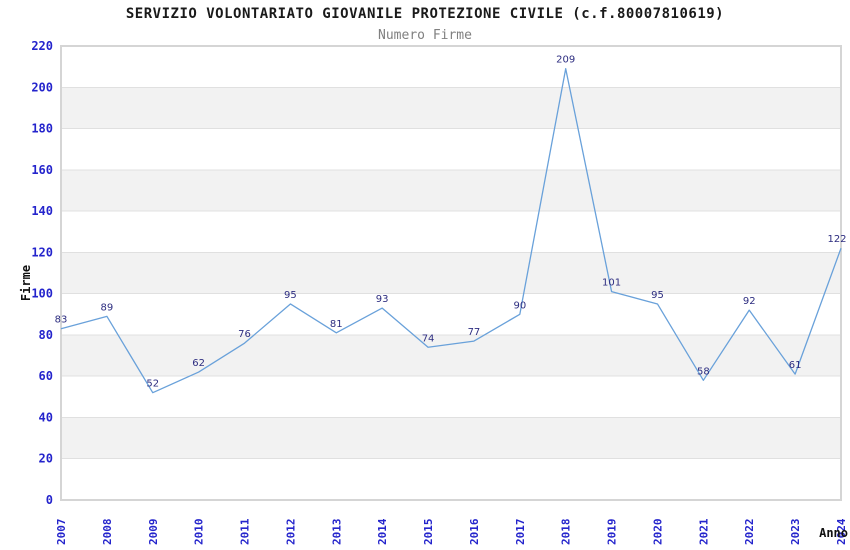 The width and height of the screenshot is (850, 550). What do you see at coordinates (336, 532) in the screenshot?
I see `x-tick-label: 2013` at bounding box center [336, 532].